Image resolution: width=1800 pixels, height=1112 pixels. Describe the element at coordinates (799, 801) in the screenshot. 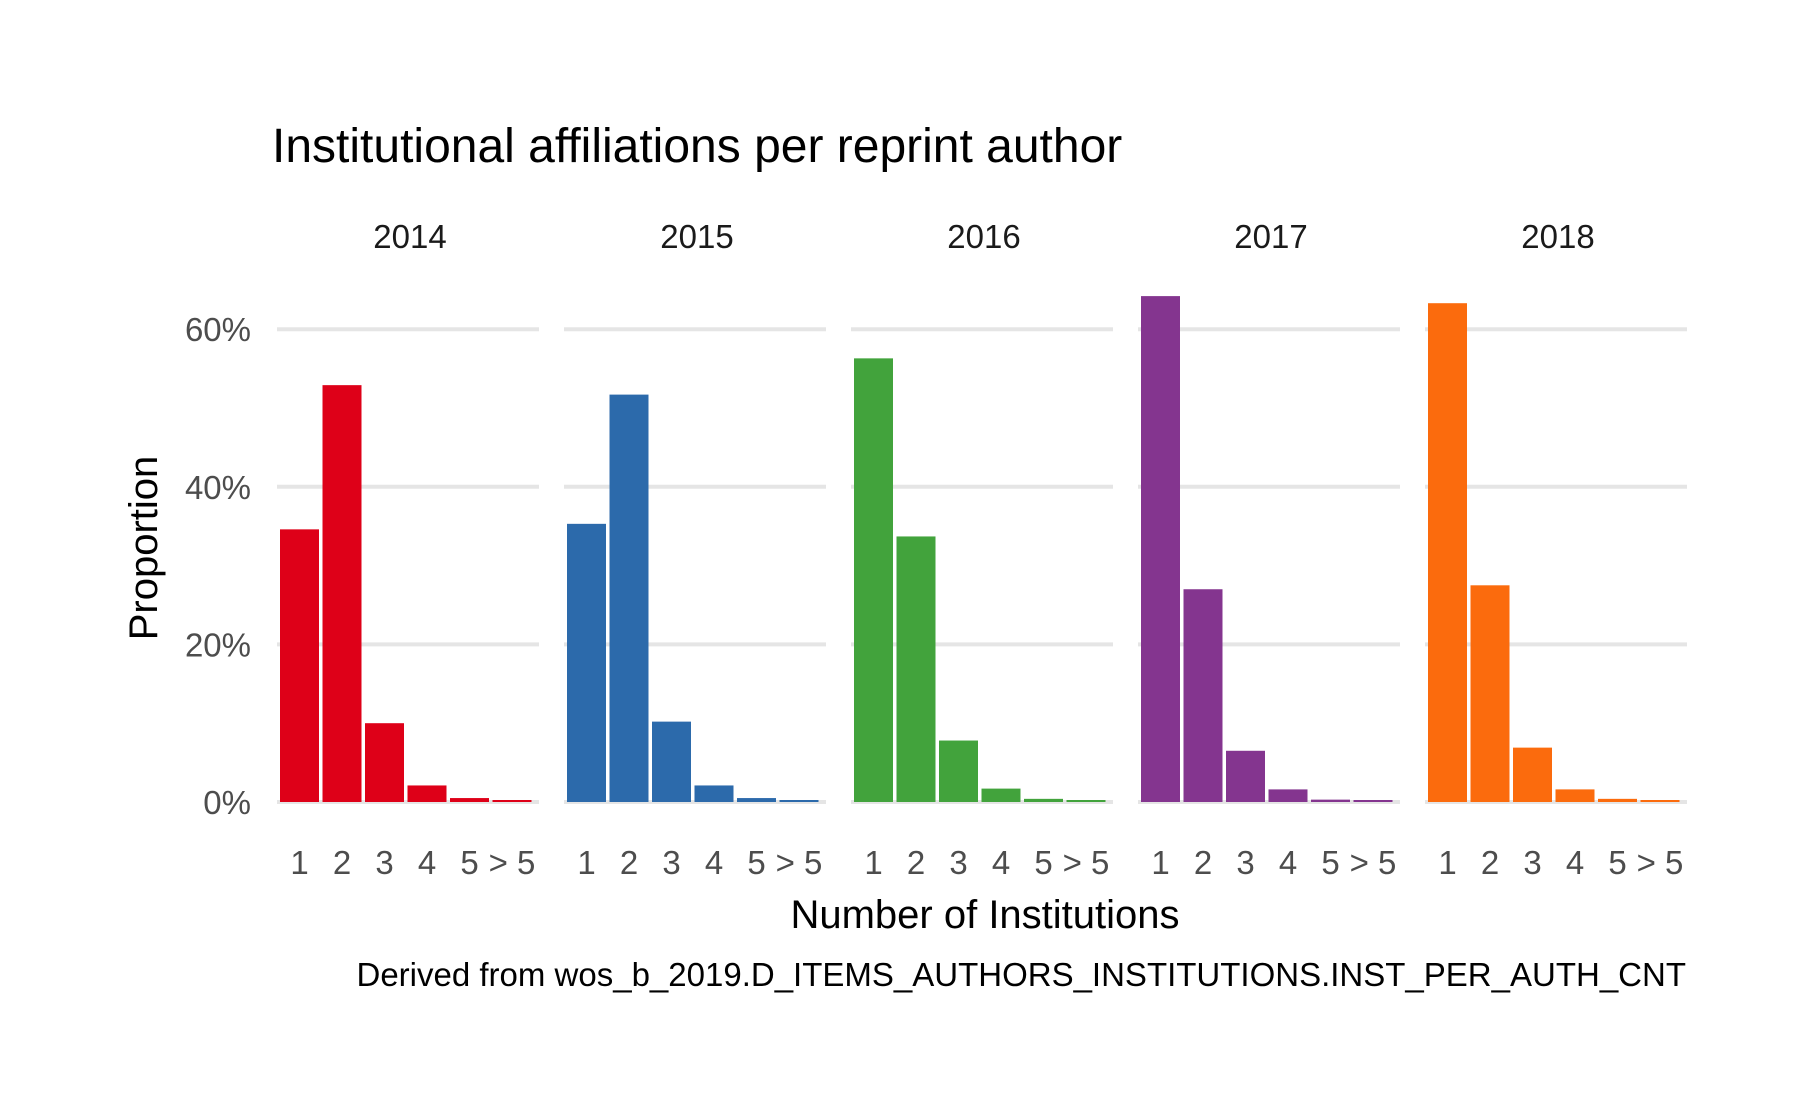

I see `bar-2015-gtgt5` at that location.